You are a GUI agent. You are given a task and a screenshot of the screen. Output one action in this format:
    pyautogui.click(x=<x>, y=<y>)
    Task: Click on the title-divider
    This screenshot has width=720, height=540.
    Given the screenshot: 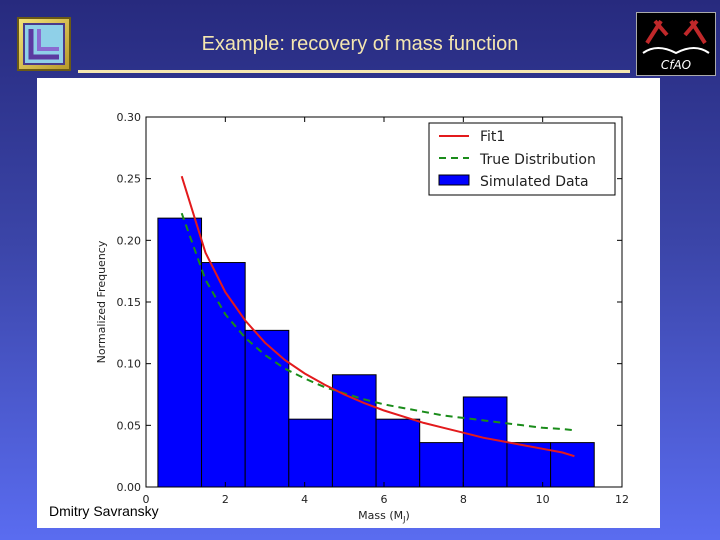 What is the action you would take?
    pyautogui.click(x=354, y=71)
    